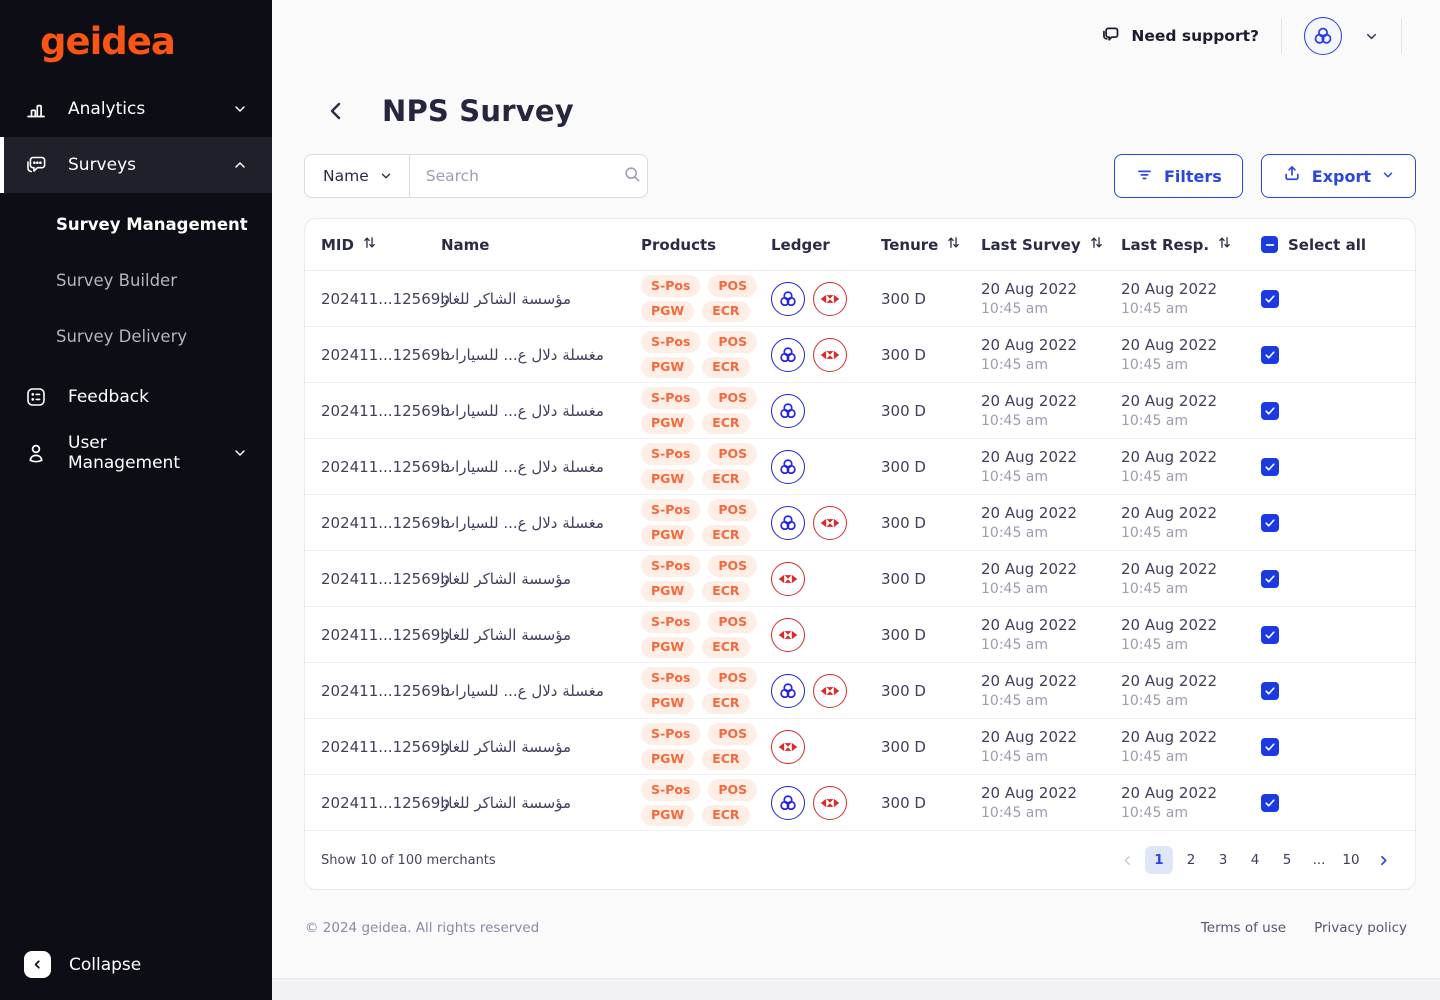 Image resolution: width=1440 pixels, height=1000 pixels. I want to click on column-header-last-survey: Last Survey, so click(1051, 244).